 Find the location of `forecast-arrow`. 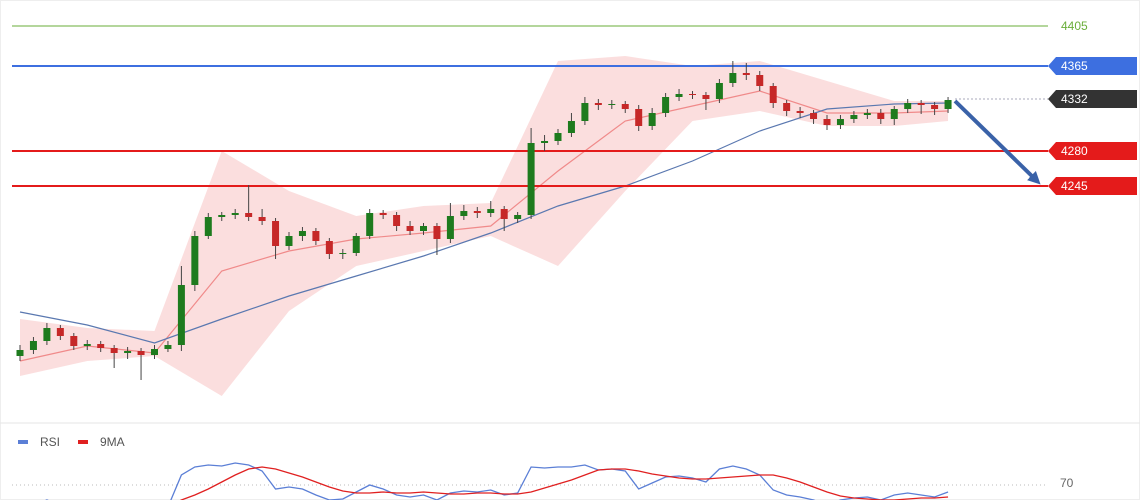

forecast-arrow is located at coordinates (997, 142).